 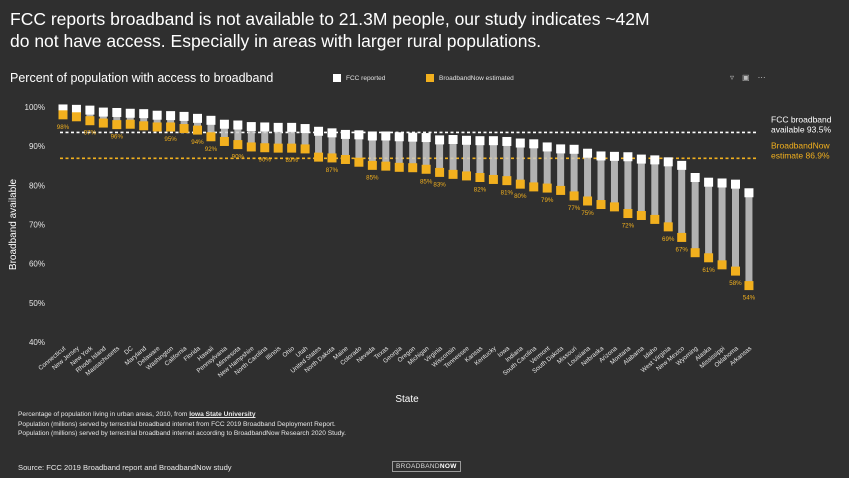 I want to click on x-category-label: Ohio, so click(x=288, y=352).